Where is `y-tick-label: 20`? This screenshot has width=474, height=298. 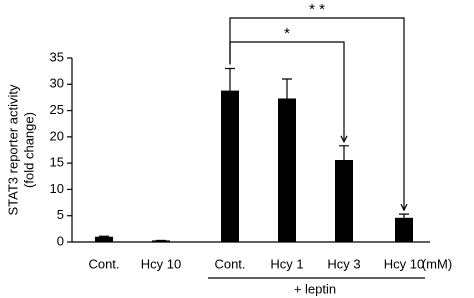 y-tick-label: 20 is located at coordinates (57, 135).